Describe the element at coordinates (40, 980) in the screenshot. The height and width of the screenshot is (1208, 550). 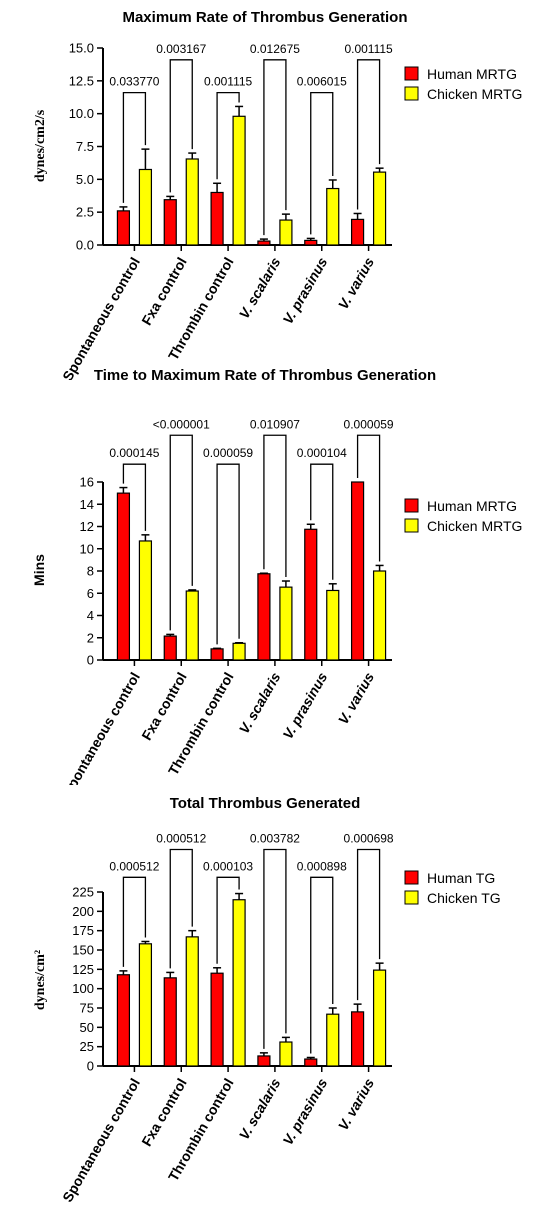
I see `y-axis-label: dynes/cm²` at that location.